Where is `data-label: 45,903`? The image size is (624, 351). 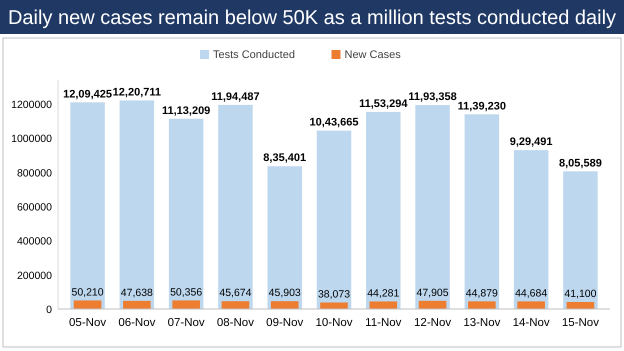
data-label: 45,903 is located at coordinates (284, 293).